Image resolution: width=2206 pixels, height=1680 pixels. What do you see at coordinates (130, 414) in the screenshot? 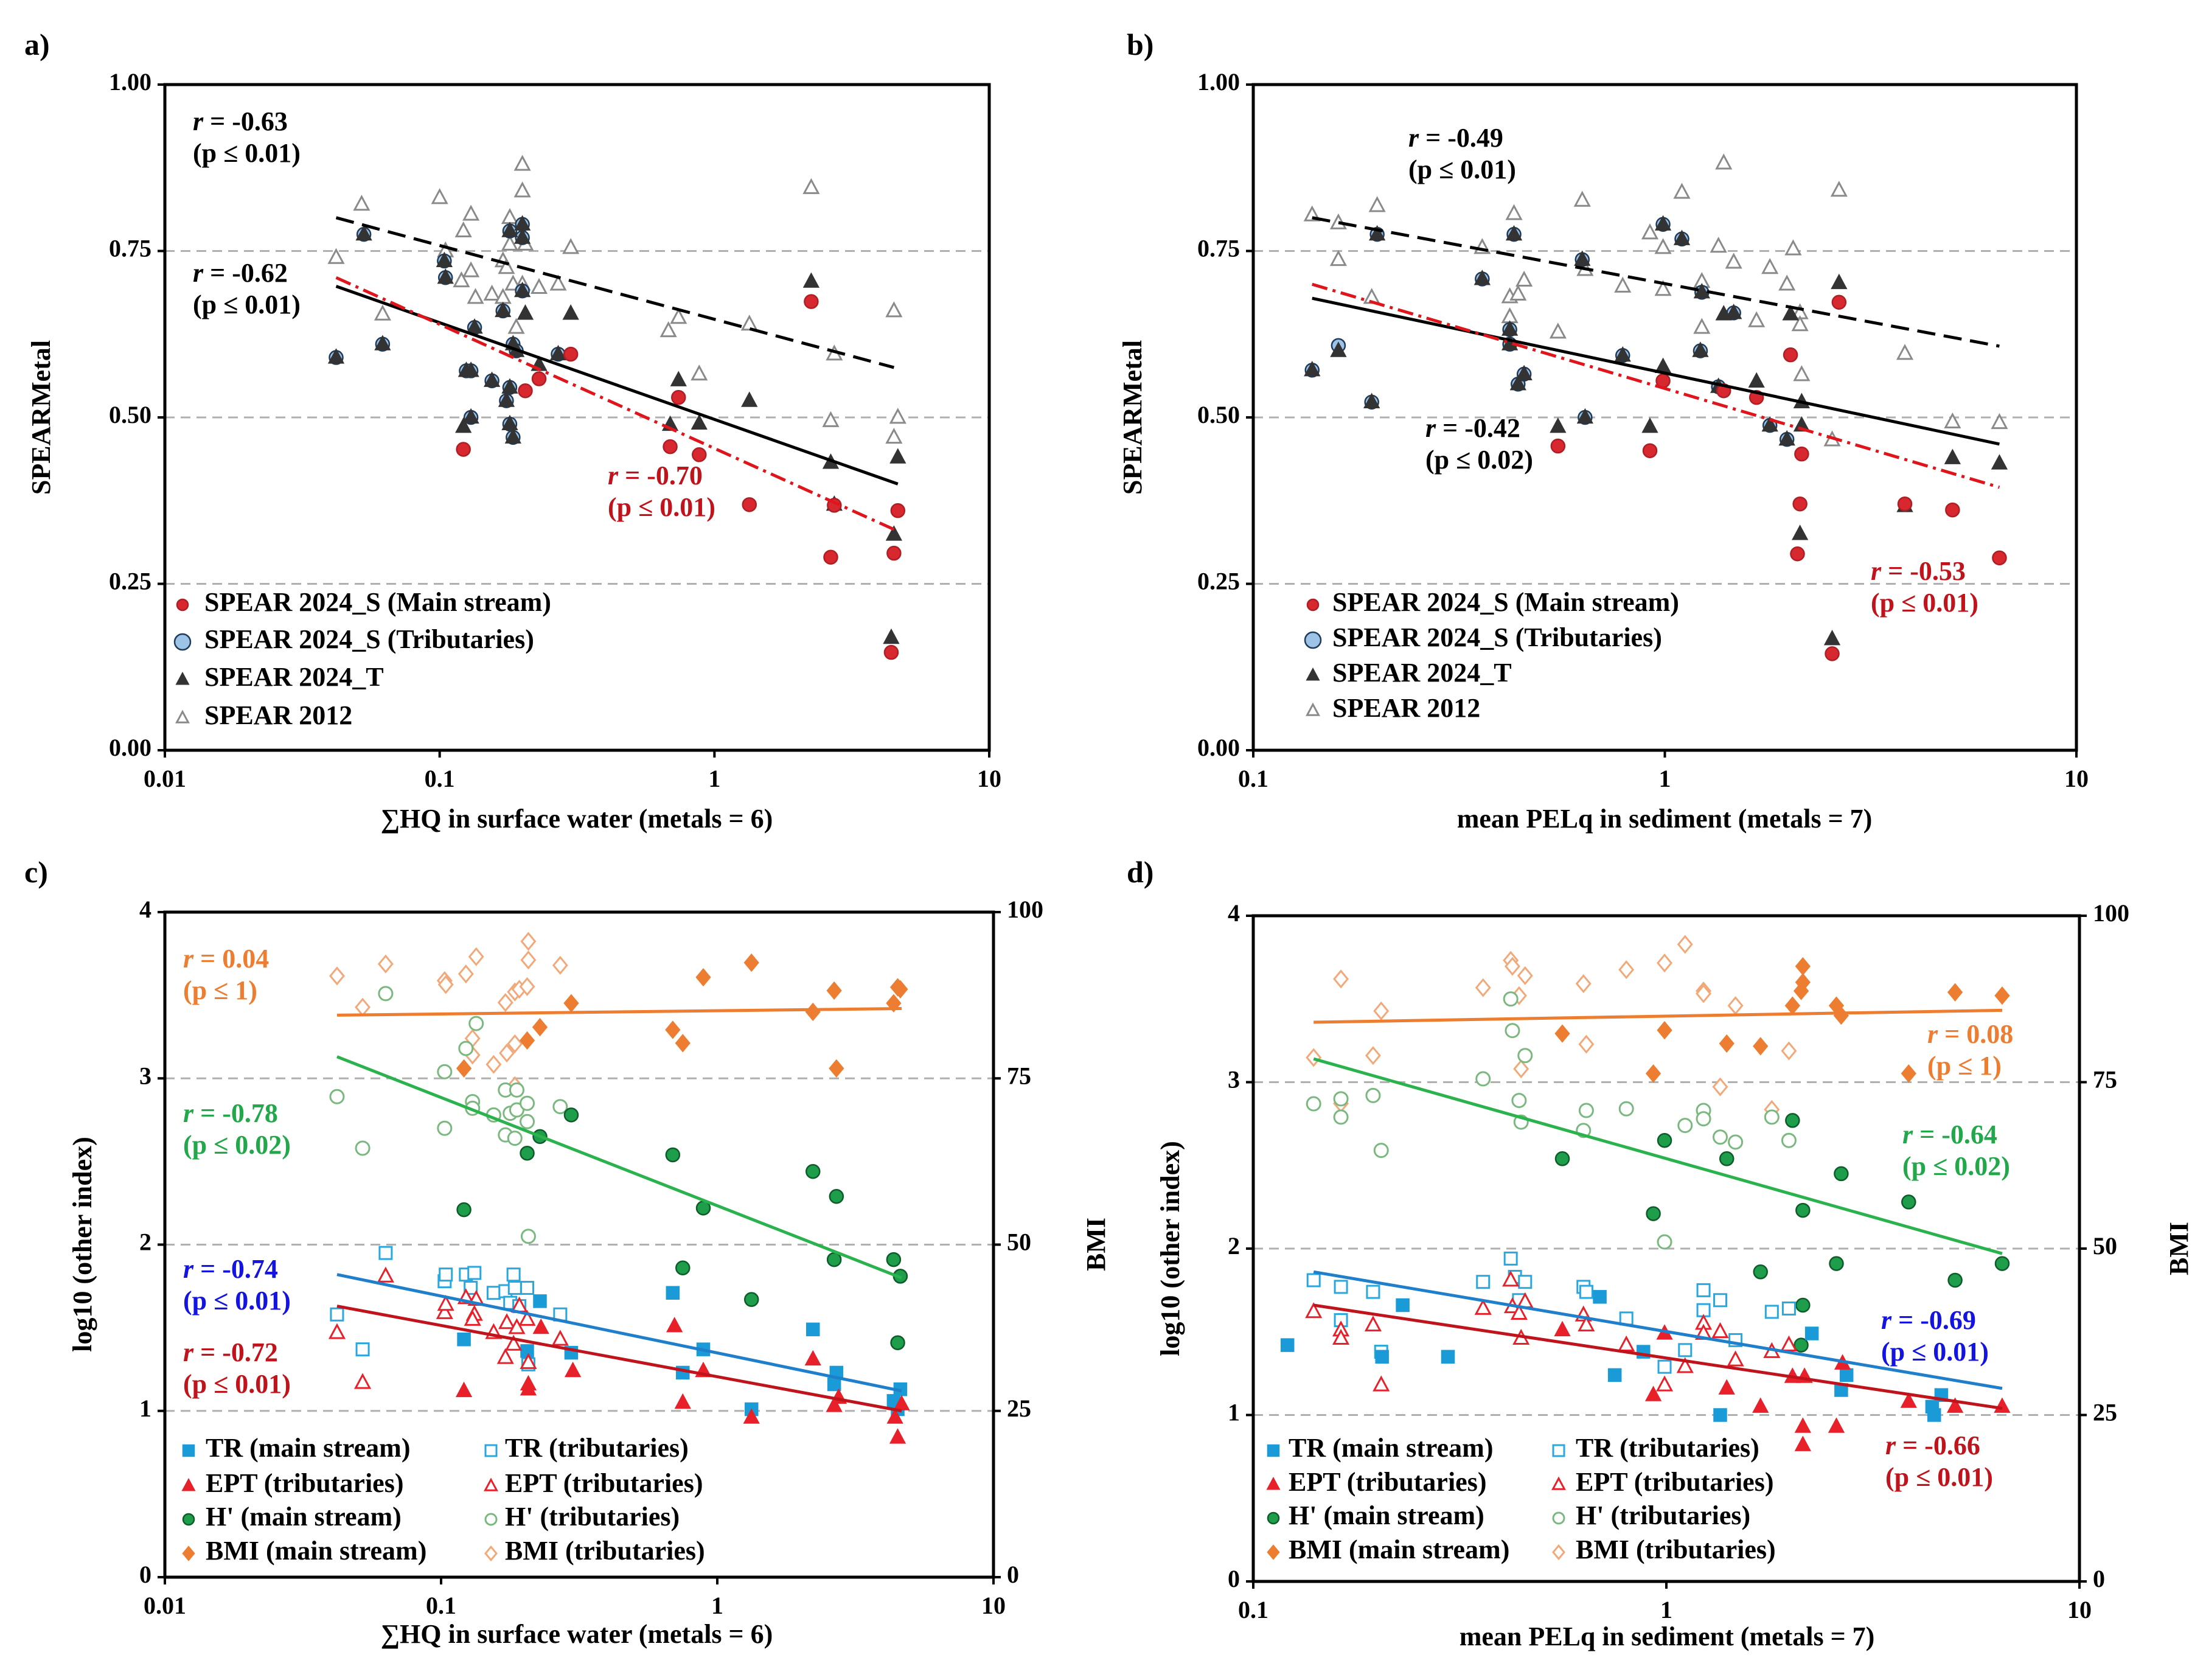
I see `y-tick-label: 0.50` at bounding box center [130, 414].